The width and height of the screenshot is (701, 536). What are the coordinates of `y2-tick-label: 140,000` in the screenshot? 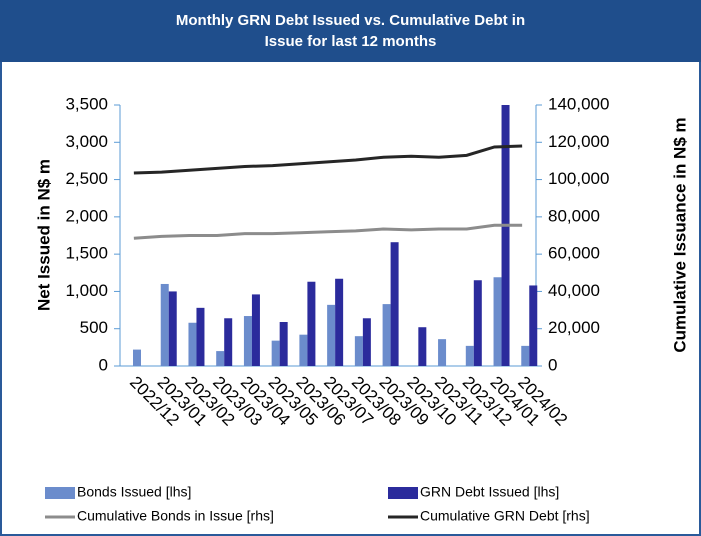 It's located at (578, 103).